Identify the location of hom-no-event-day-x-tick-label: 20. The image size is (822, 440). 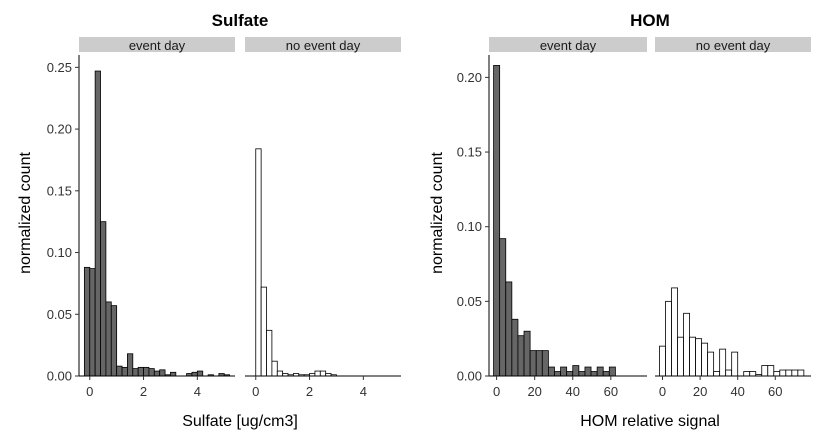
(700, 391).